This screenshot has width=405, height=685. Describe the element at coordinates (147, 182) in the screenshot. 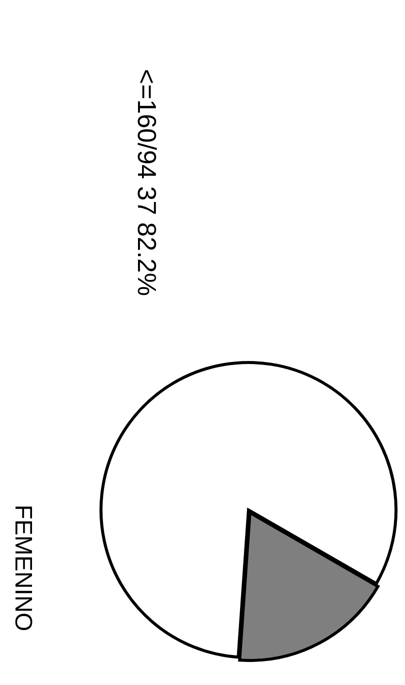

I see `slice-label: <=160/94 37 82.2%` at that location.